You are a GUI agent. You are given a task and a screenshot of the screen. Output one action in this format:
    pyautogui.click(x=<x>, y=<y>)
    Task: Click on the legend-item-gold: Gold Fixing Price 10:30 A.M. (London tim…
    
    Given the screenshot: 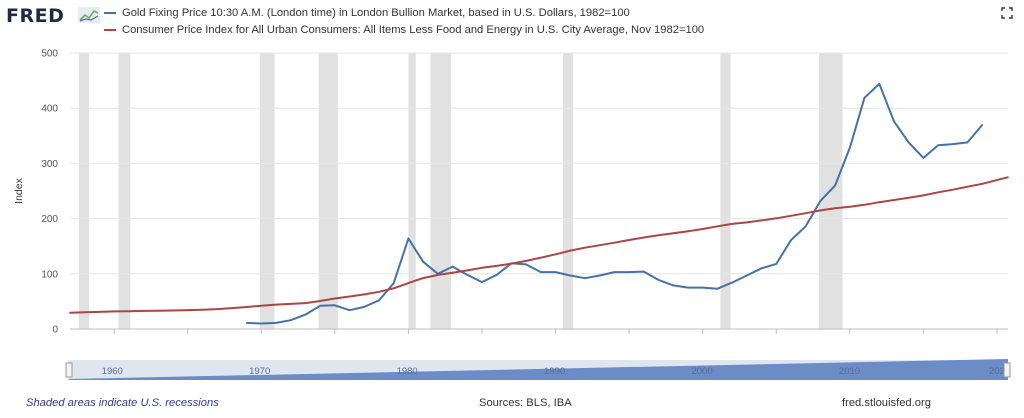 What is the action you would take?
    pyautogui.click(x=367, y=13)
    